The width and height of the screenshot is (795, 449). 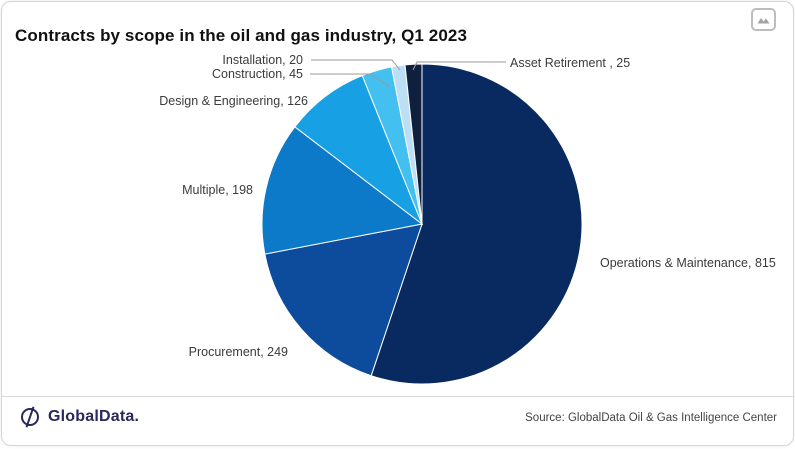 I want to click on leader-line-construction, so click(x=350, y=80).